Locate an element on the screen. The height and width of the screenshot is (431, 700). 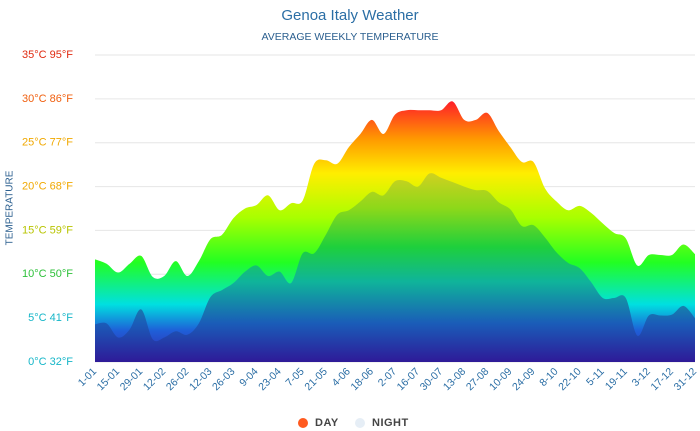
y-tick-label: 25°C 77°F is located at coordinates (47, 143).